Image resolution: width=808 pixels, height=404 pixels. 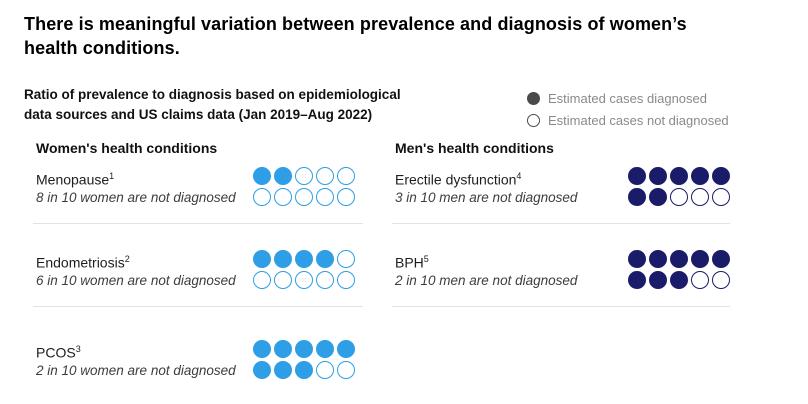 I want to click on condition-name-text: Erectile dysfunction, so click(x=456, y=179).